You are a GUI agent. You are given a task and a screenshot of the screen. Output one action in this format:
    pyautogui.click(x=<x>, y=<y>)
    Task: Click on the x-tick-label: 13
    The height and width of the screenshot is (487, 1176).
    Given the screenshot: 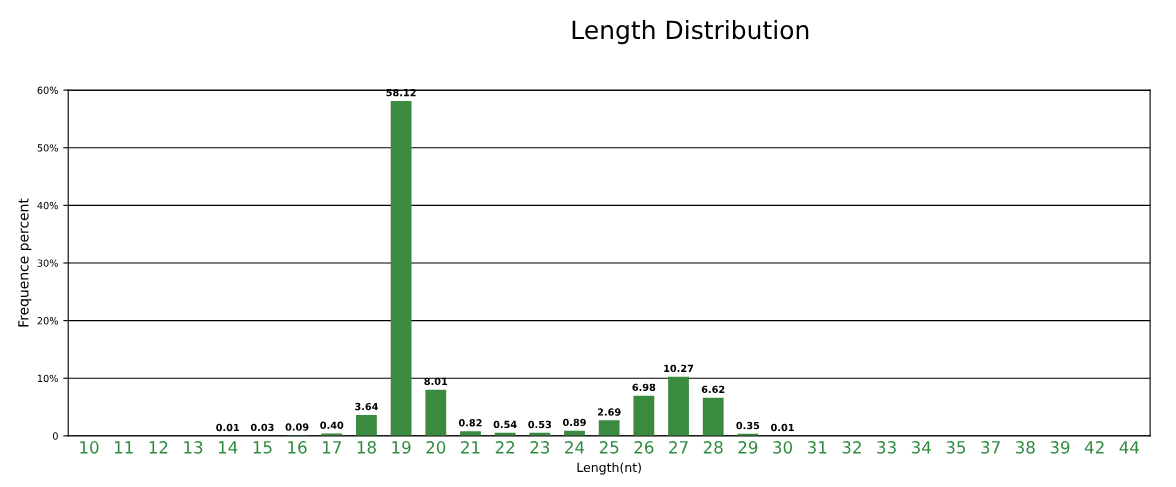 What is the action you would take?
    pyautogui.click(x=193, y=447)
    